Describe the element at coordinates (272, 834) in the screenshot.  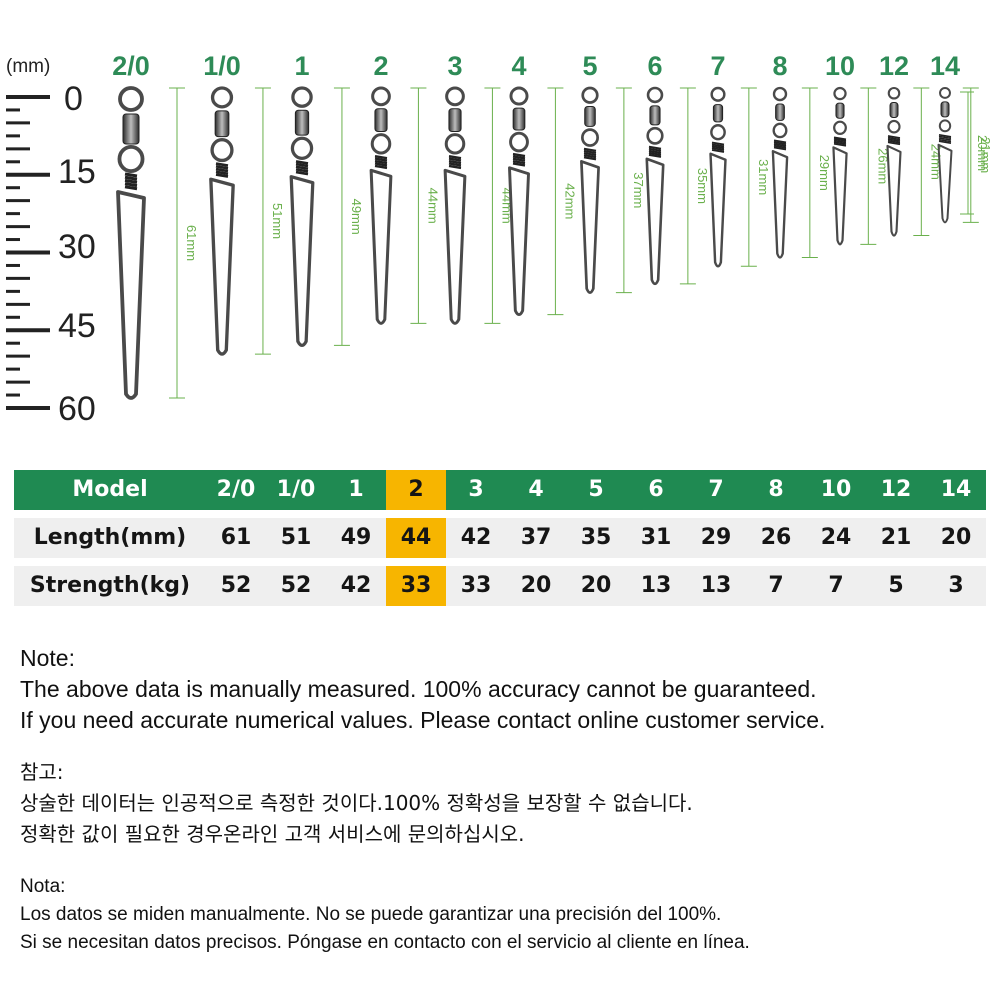
I see `note-line: 정확한 값이 필요한 경우온라인 고객 서비스에 문의하십시오.` at that location.